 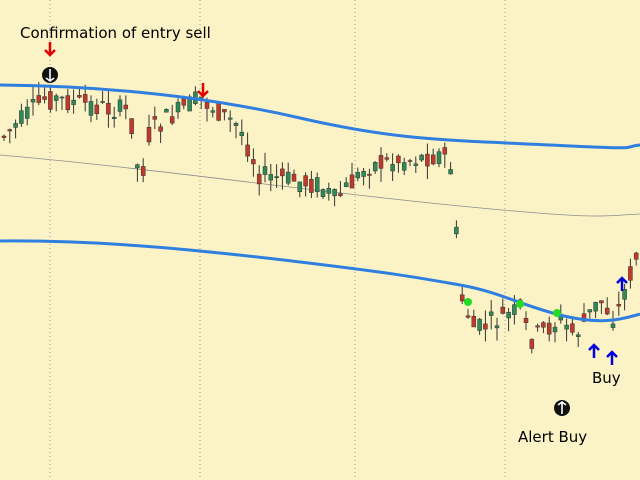 What do you see at coordinates (126, 70) in the screenshot?
I see `sell-arrows` at bounding box center [126, 70].